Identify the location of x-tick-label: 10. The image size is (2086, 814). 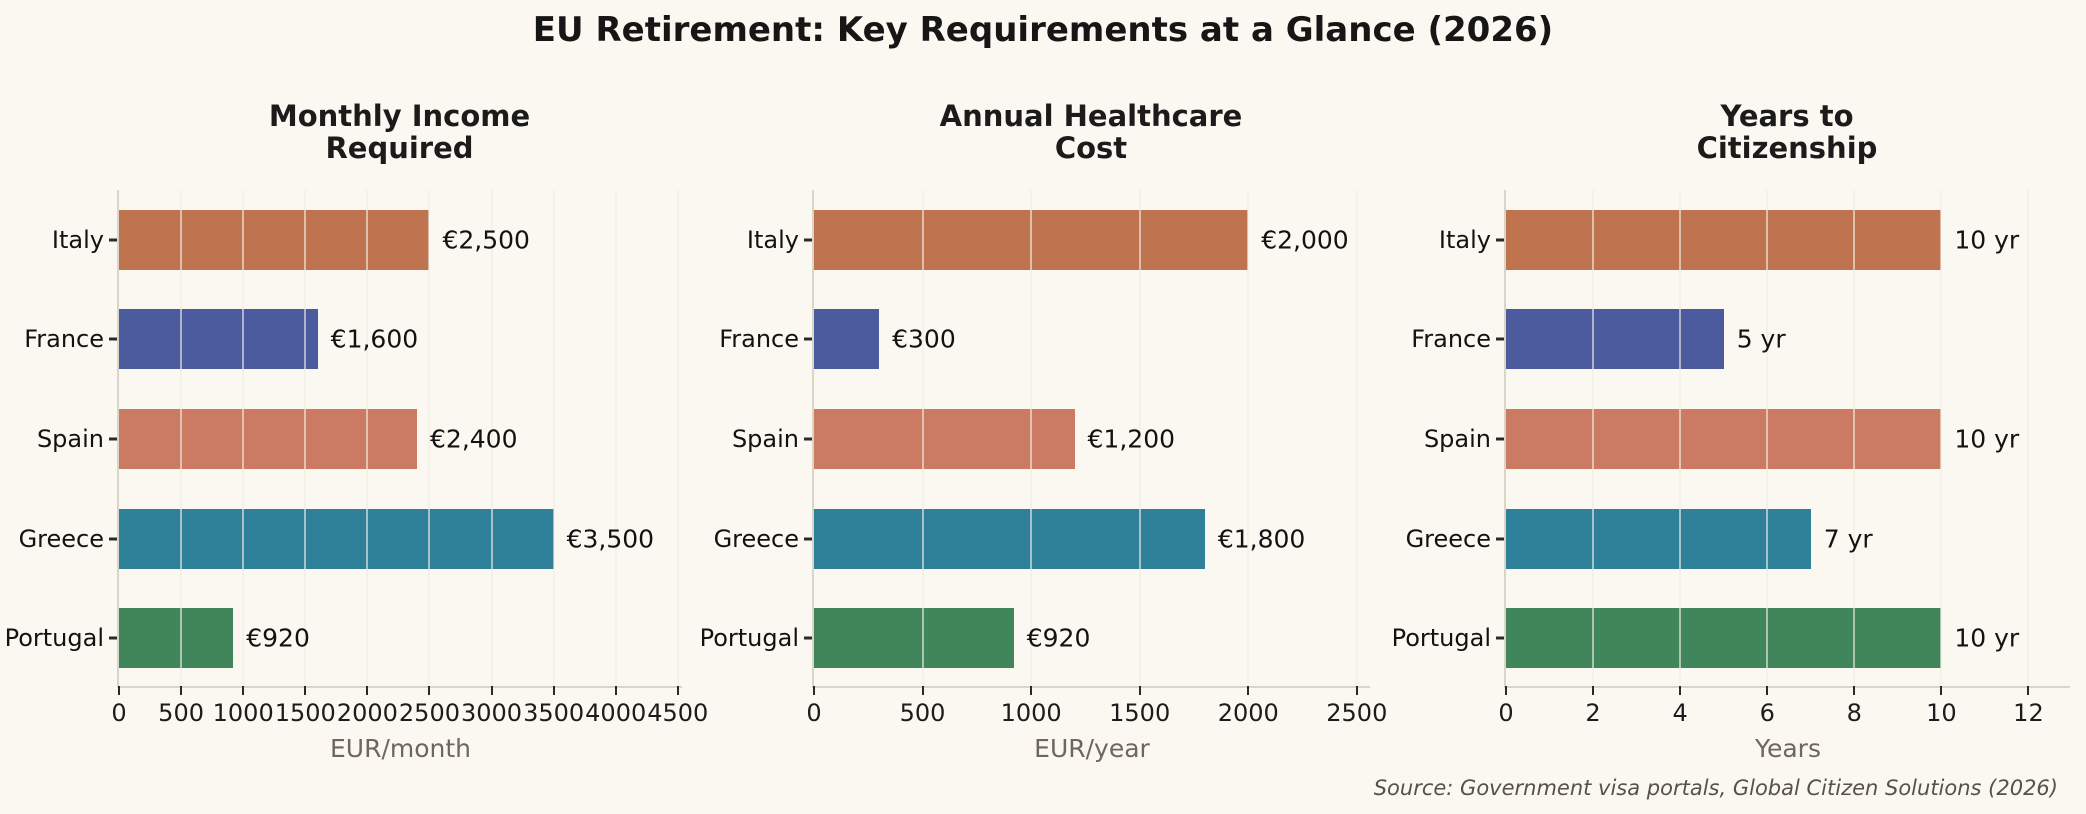
(1941, 713).